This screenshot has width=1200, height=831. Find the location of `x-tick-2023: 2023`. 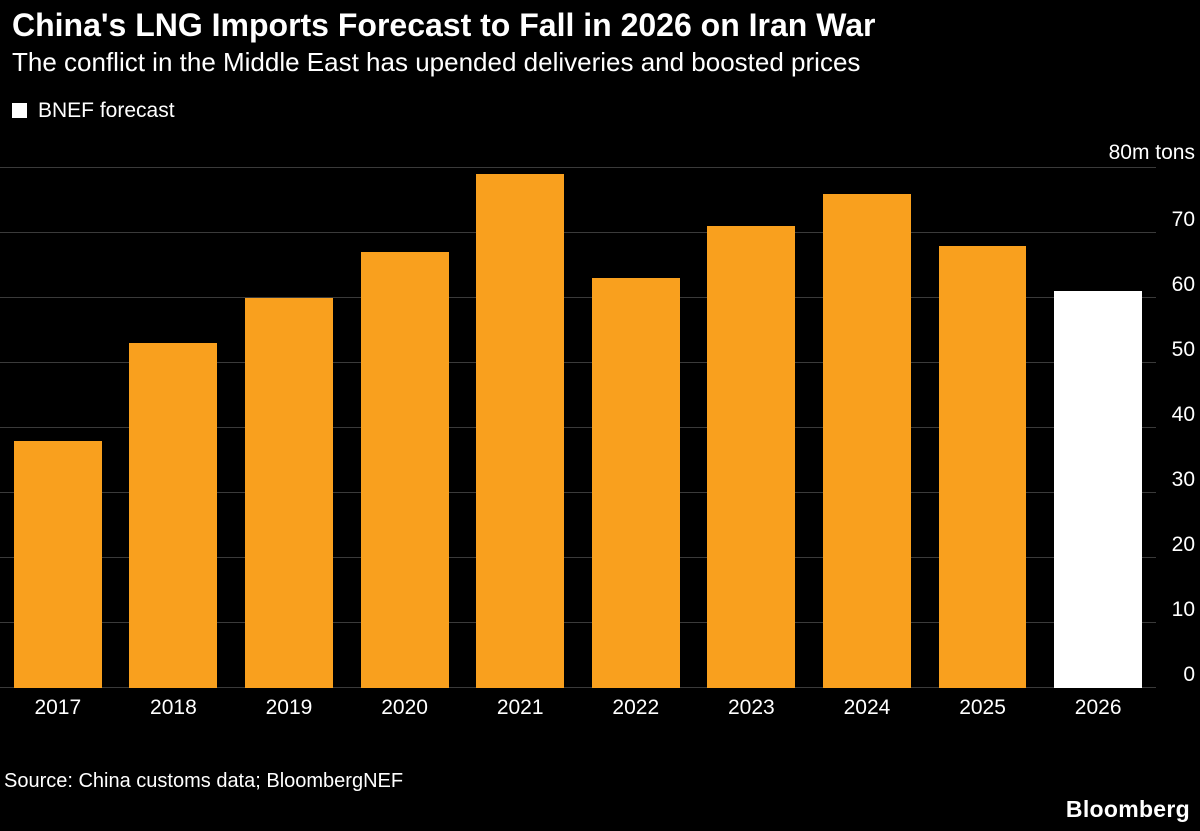

x-tick-2023: 2023 is located at coordinates (751, 707).